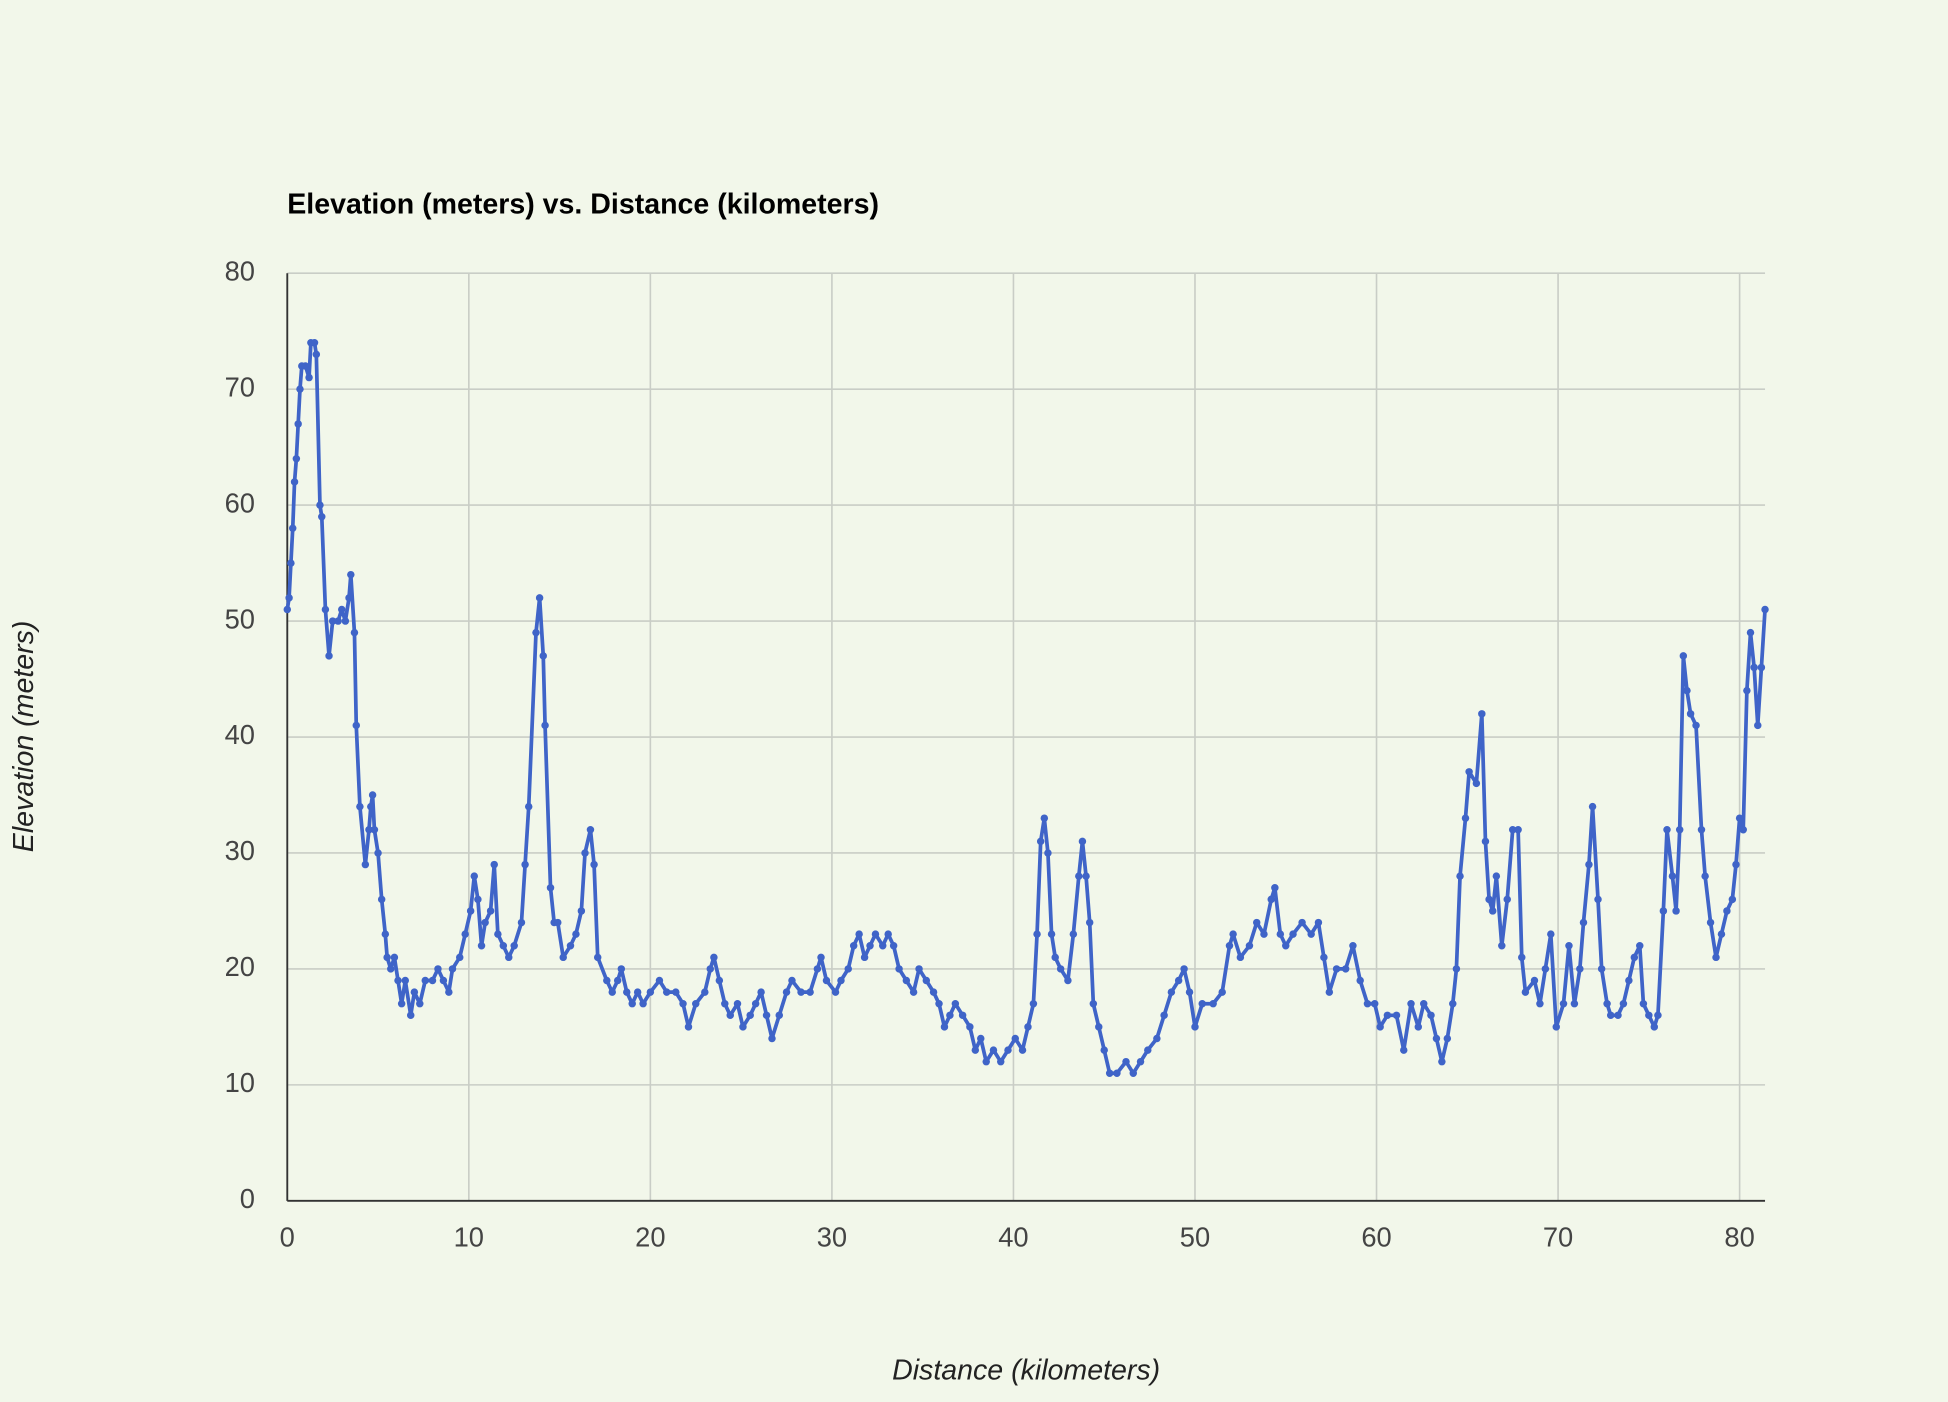  I want to click on y-tick-label: 0, so click(247, 1198).